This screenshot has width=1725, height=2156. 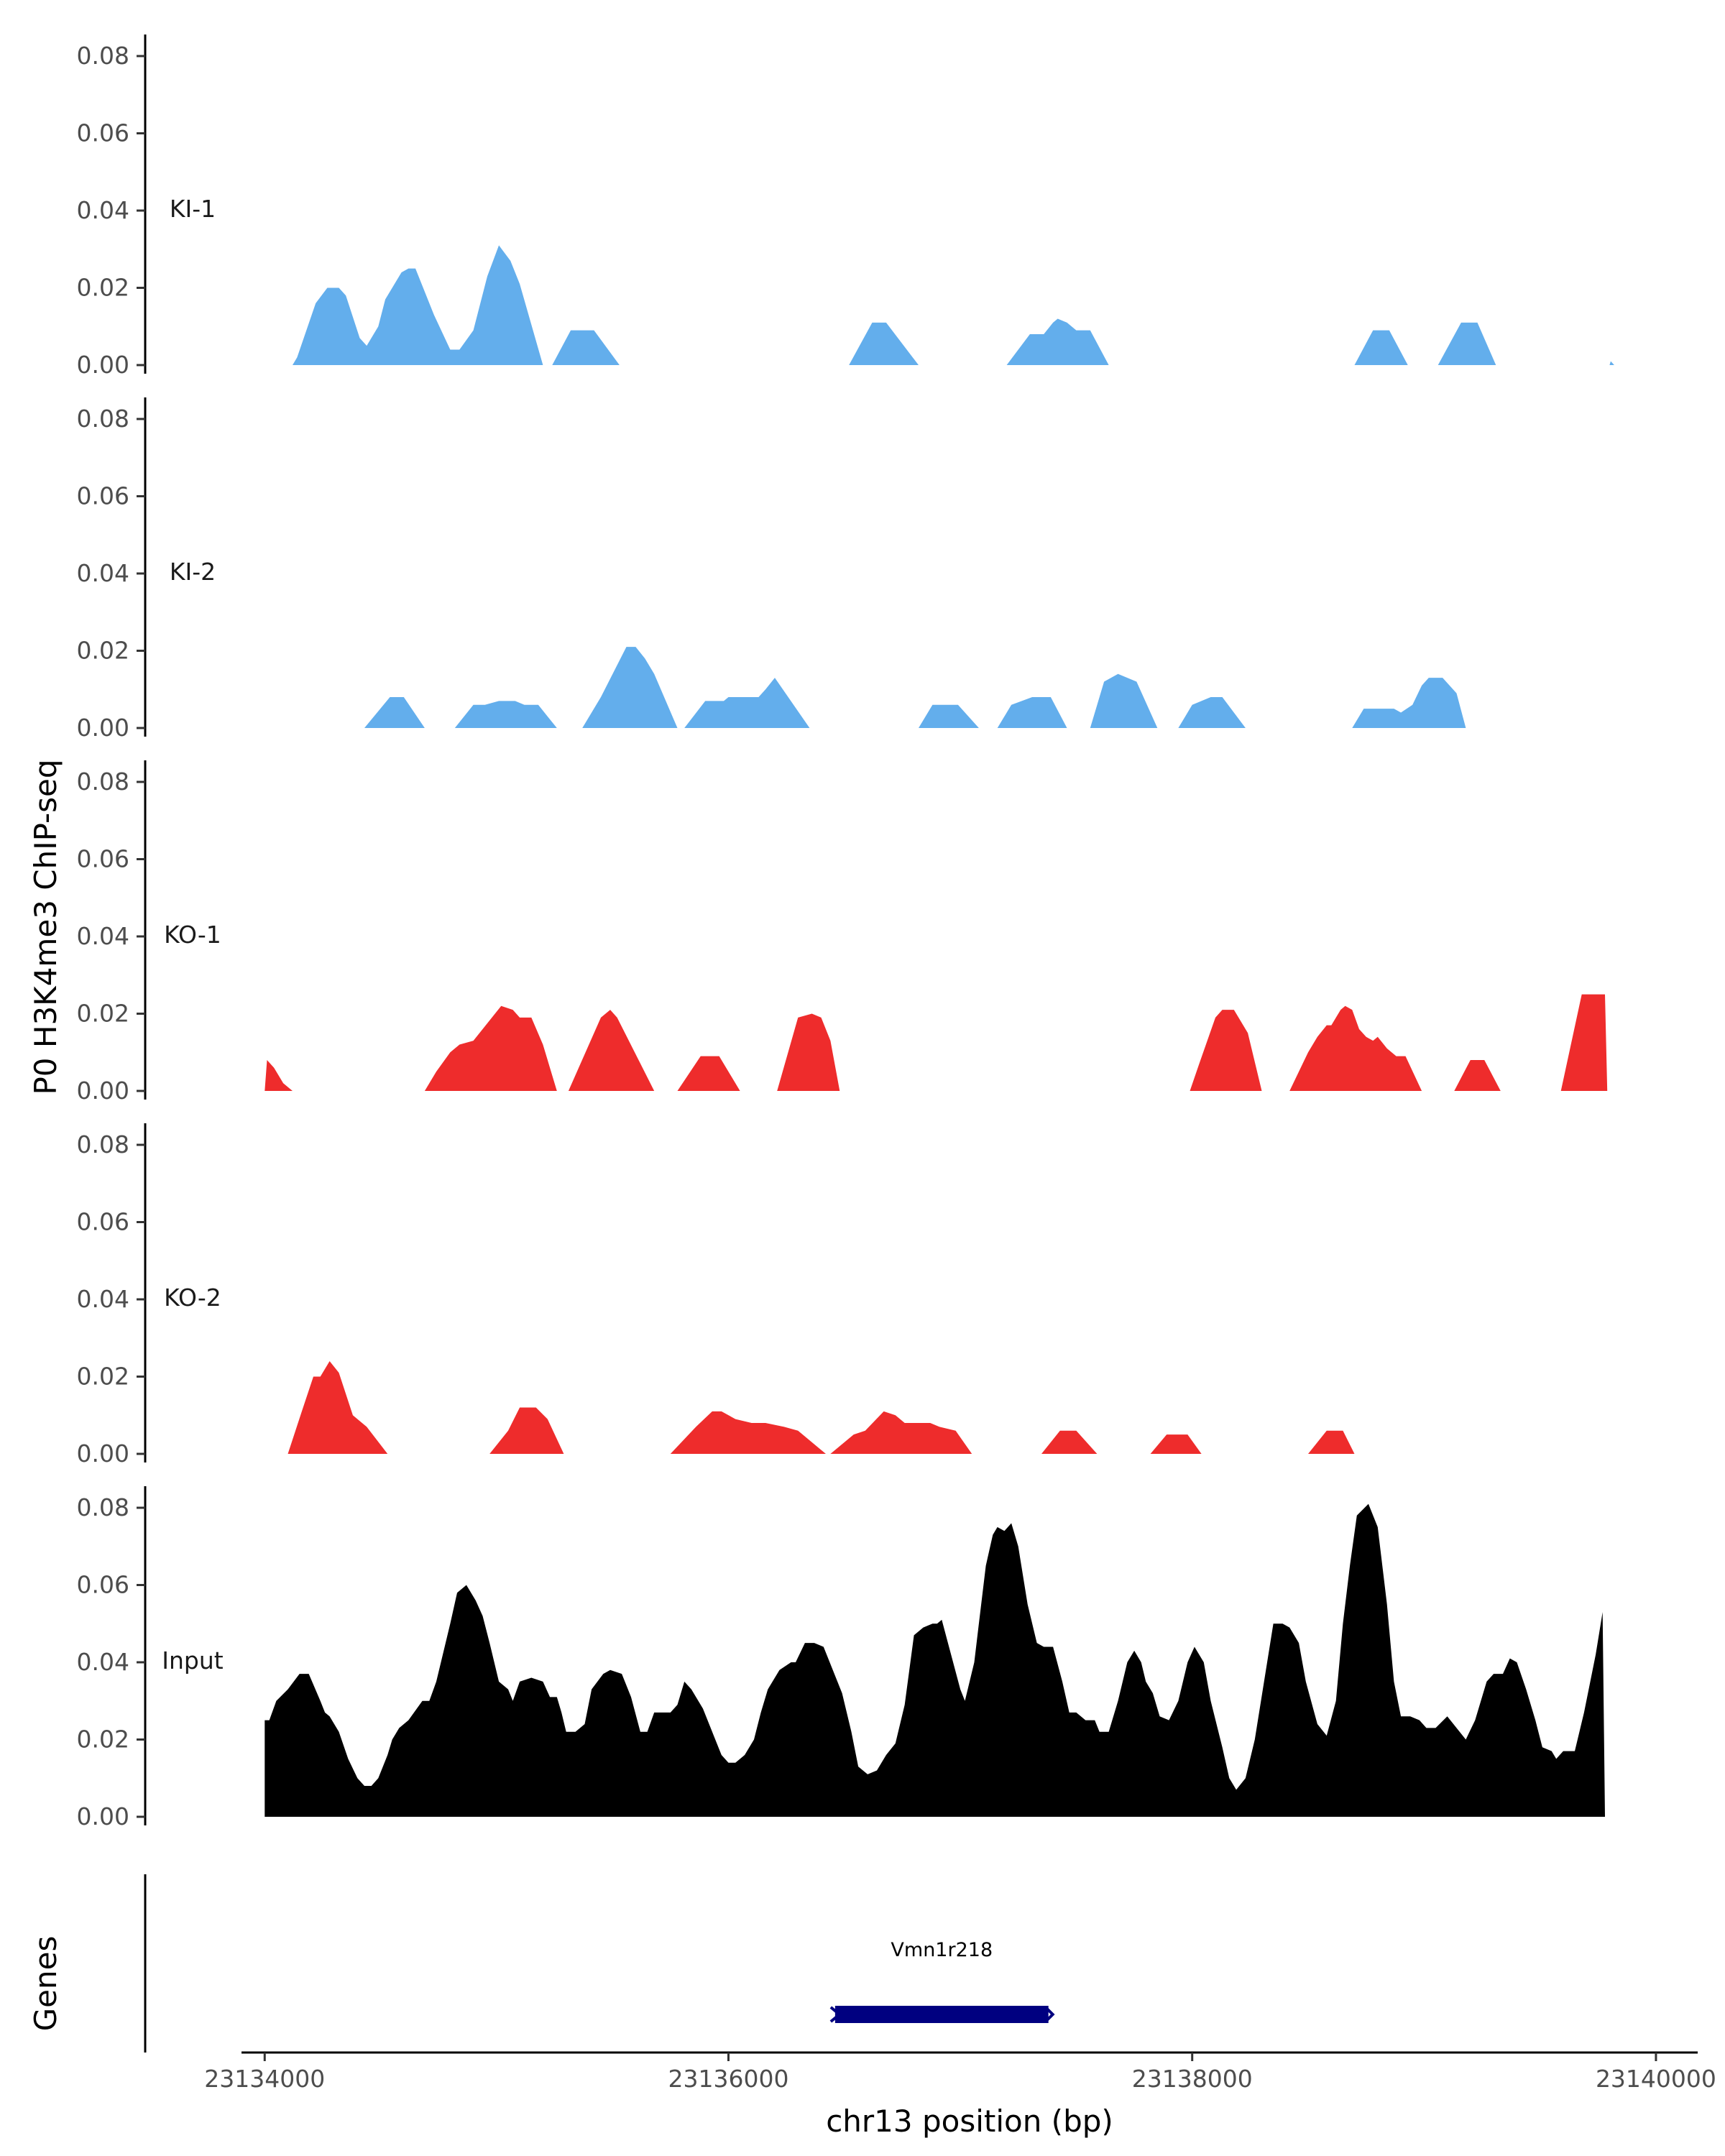 What do you see at coordinates (934, 1660) in the screenshot?
I see `coverage-area-input` at bounding box center [934, 1660].